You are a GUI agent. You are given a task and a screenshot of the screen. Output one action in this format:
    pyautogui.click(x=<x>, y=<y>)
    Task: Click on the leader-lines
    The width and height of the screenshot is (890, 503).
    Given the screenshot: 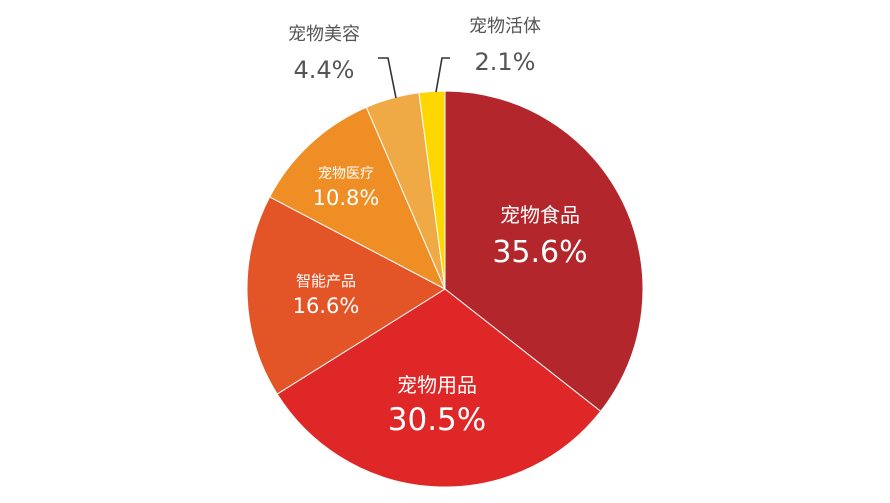 What is the action you would take?
    pyautogui.click(x=414, y=78)
    